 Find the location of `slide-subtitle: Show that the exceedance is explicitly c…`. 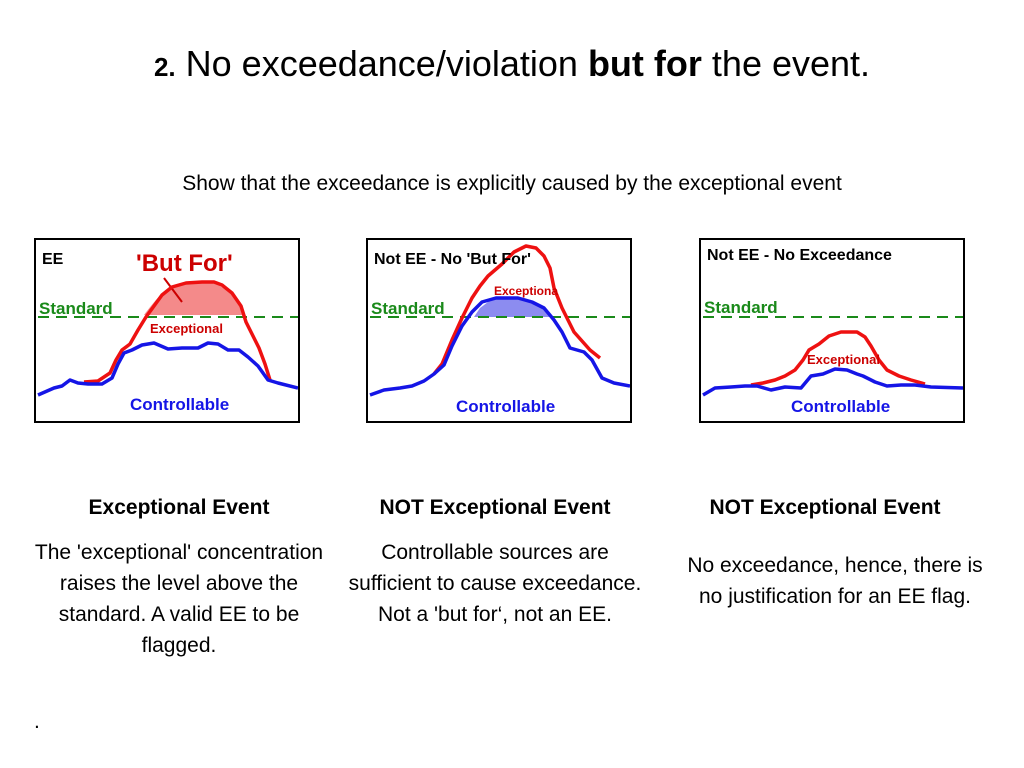

slide-subtitle: Show that the exceedance is explicitly c… is located at coordinates (512, 183).